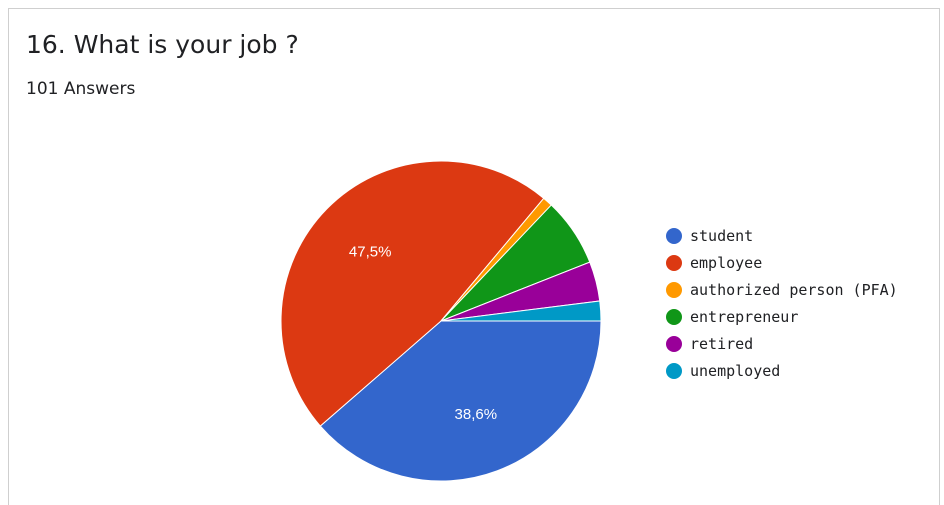 The height and width of the screenshot is (505, 944). I want to click on slice-label-employee: 47,5%, so click(370, 252).